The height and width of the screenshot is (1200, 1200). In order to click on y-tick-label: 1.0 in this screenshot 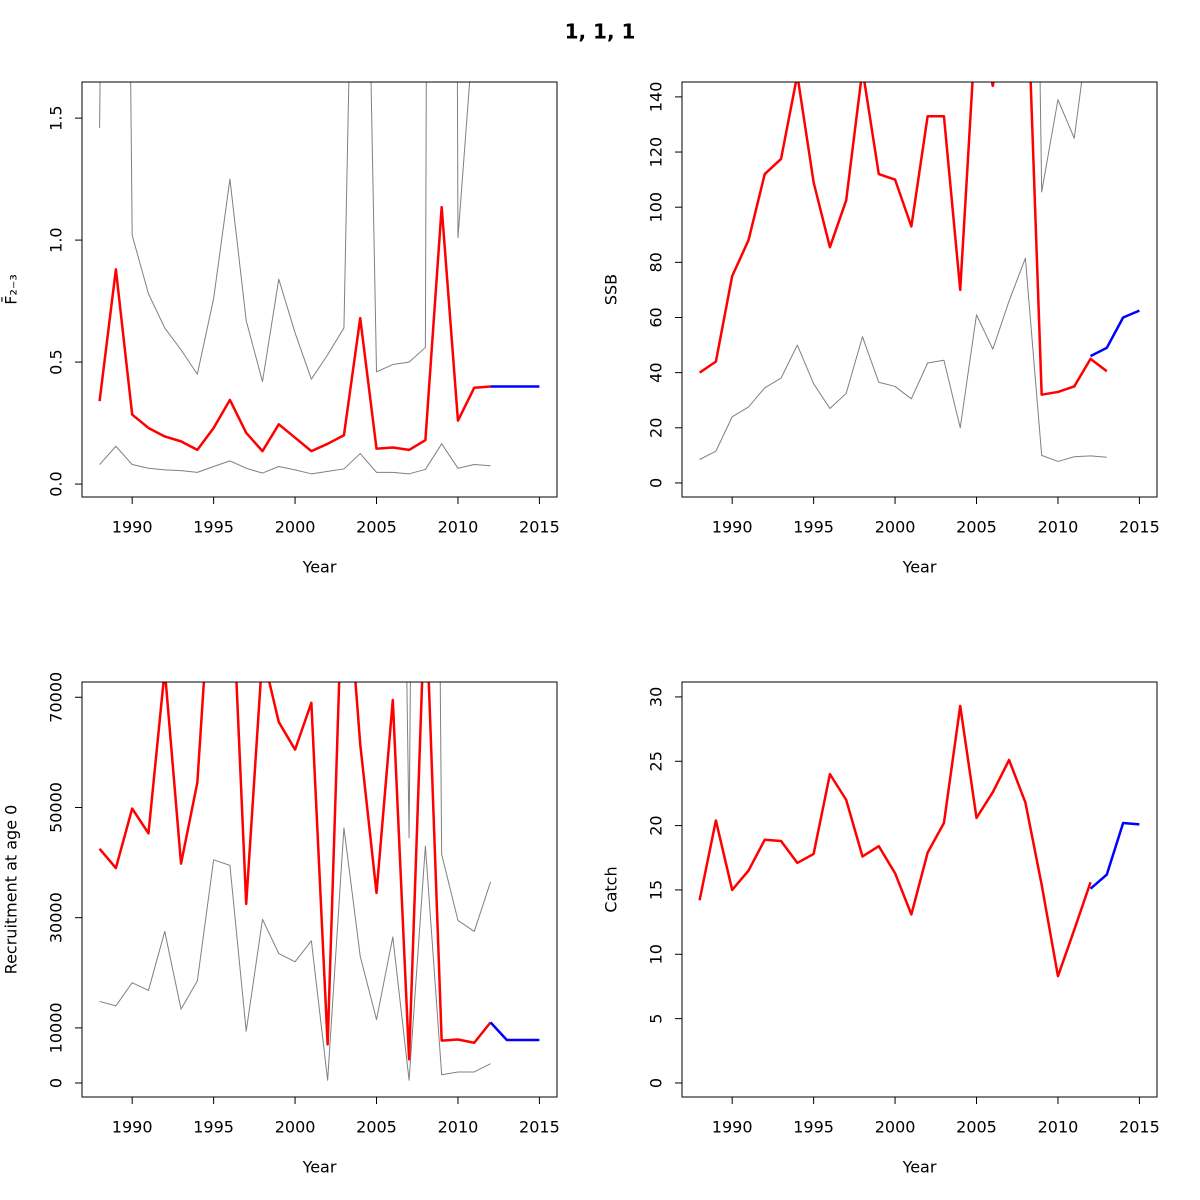, I will do `click(56, 239)`.